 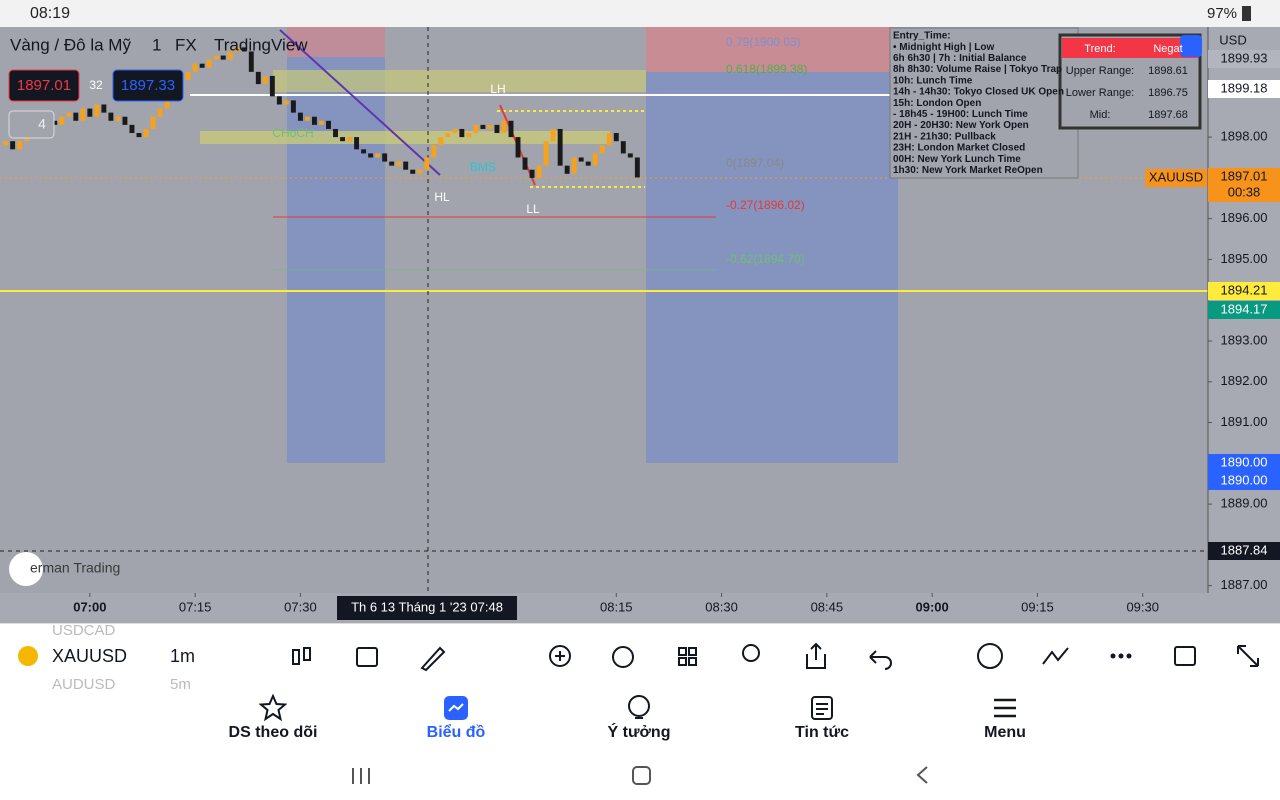 I want to click on undo-icon, so click(x=880, y=660).